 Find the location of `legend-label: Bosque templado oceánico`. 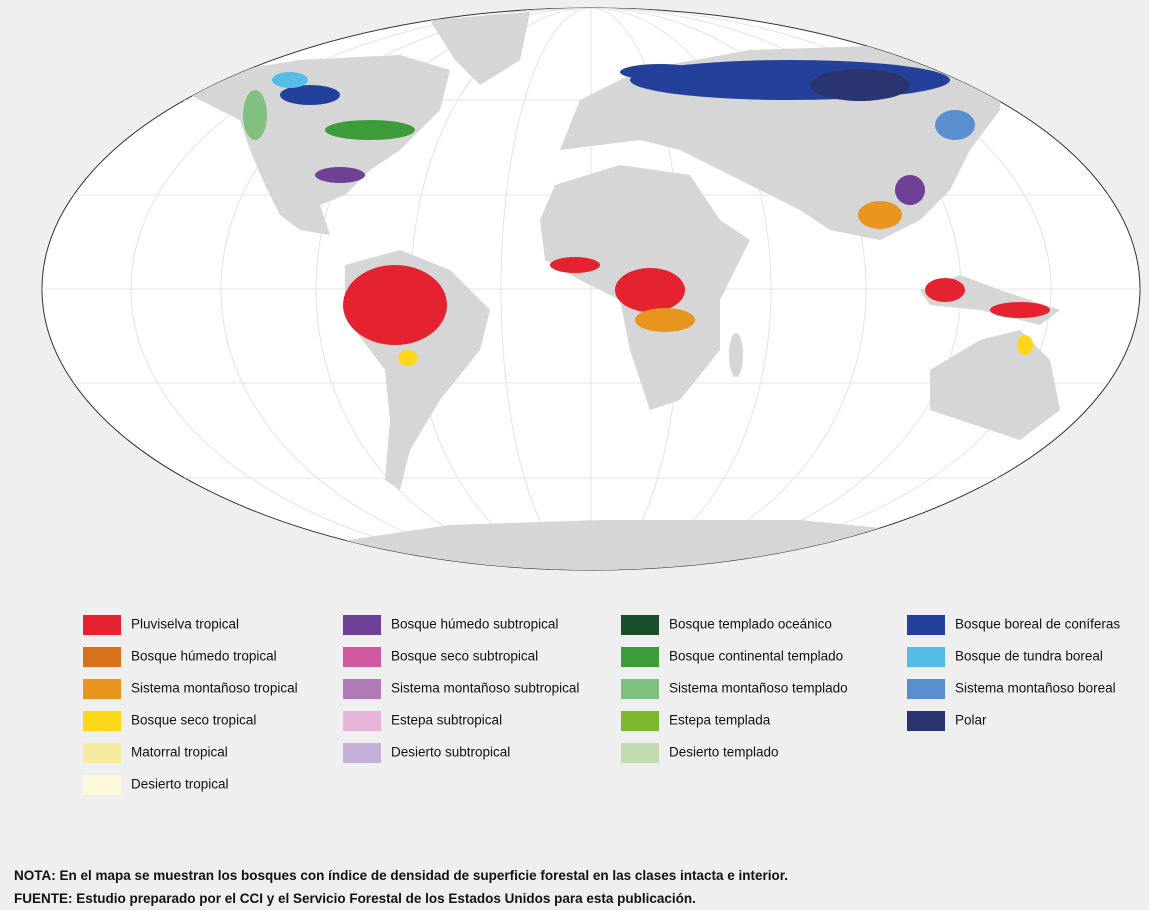

legend-label: Bosque templado oceánico is located at coordinates (750, 624).